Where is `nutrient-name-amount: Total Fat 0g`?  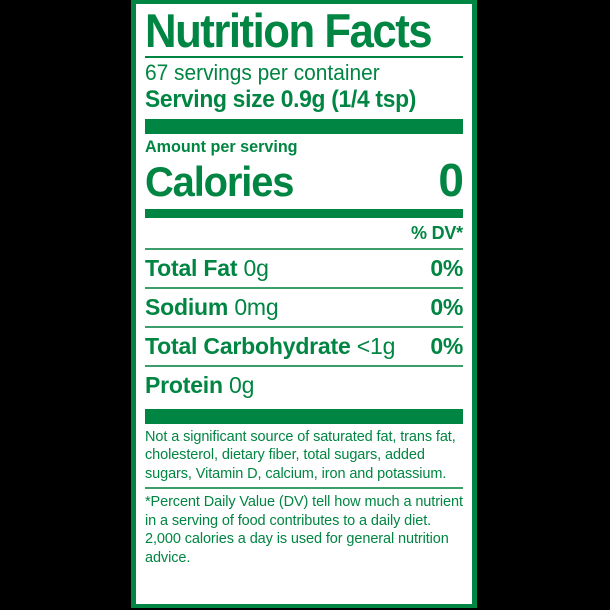 nutrient-name-amount: Total Fat 0g is located at coordinates (207, 268).